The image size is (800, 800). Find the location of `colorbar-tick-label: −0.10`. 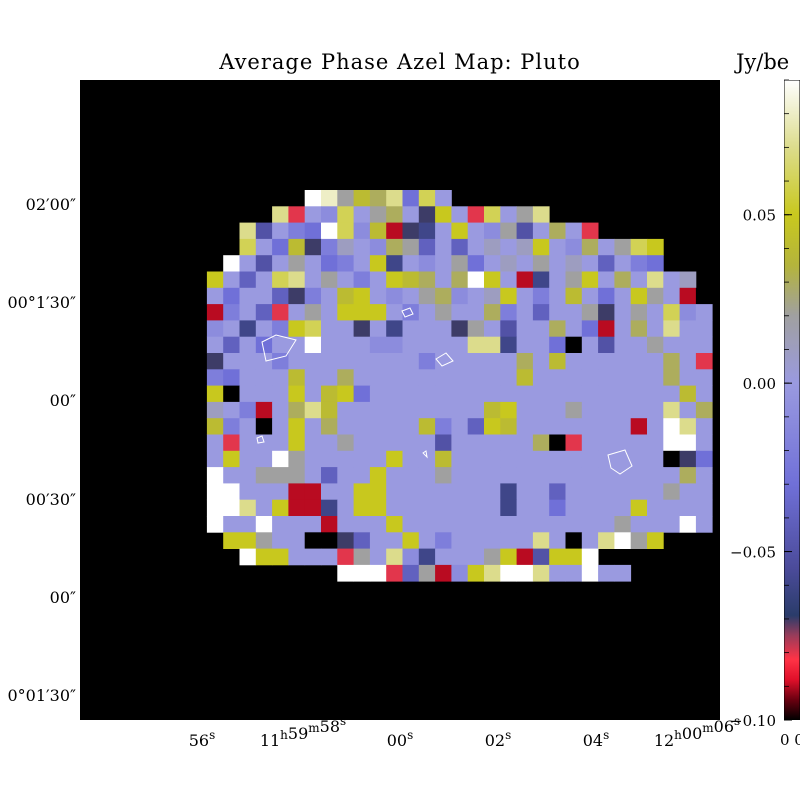

colorbar-tick-label: −0.10 is located at coordinates (753, 721).